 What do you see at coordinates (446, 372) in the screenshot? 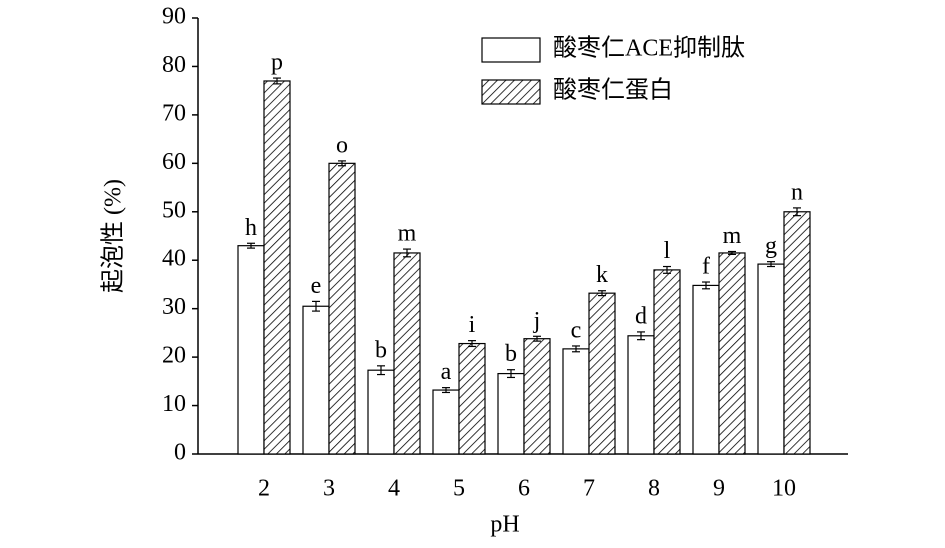
I see `significance-label: a` at bounding box center [446, 372].